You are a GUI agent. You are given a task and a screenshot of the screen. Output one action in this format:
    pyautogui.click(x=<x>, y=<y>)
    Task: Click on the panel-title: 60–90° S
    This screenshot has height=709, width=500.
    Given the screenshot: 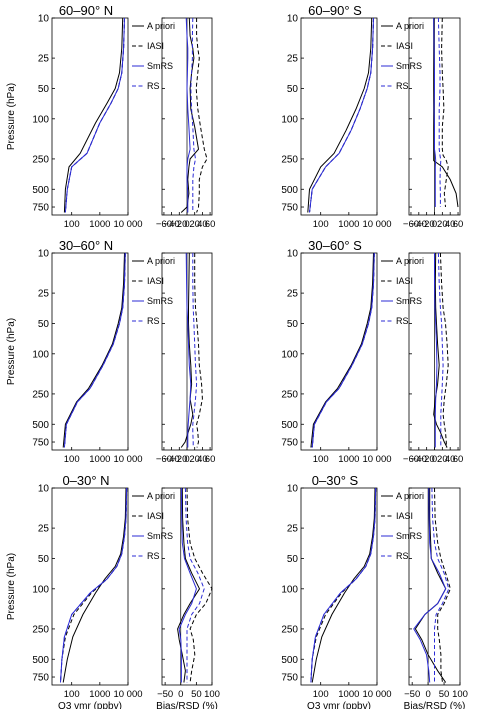 What is the action you would take?
    pyautogui.click(x=335, y=10)
    